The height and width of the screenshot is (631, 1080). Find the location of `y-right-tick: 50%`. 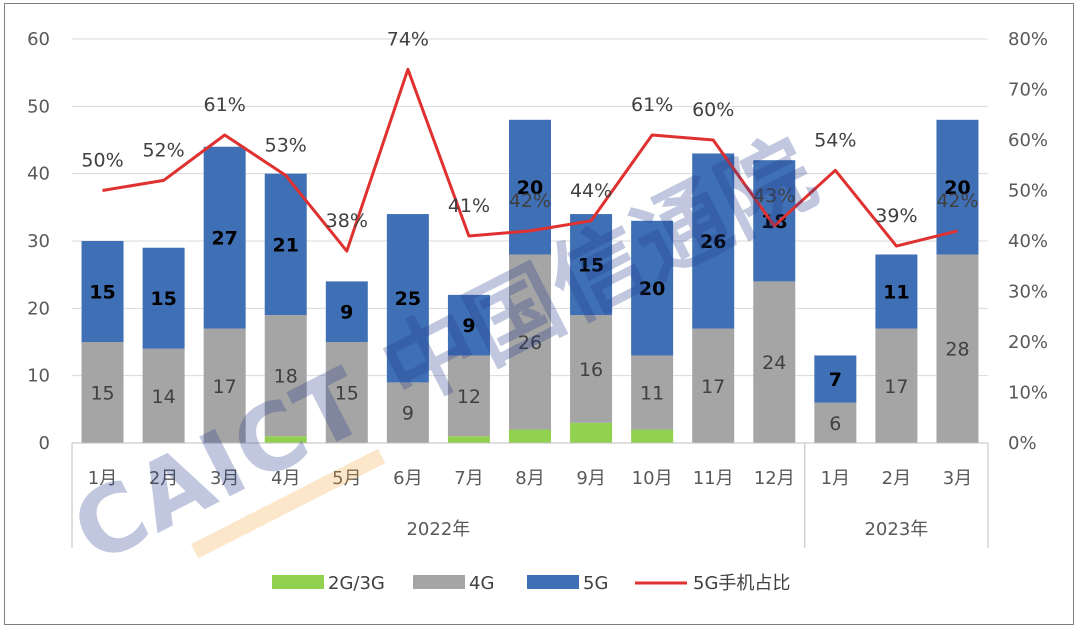

y-right-tick: 50% is located at coordinates (1028, 191).